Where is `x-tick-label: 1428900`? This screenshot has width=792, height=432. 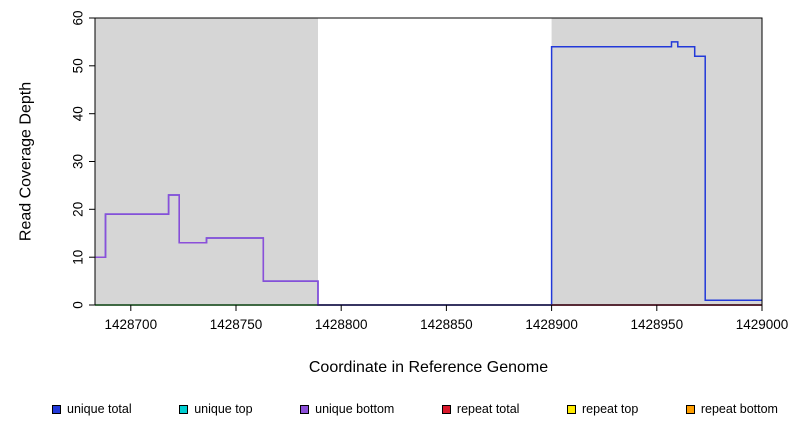
x-tick-label: 1428900 is located at coordinates (551, 324).